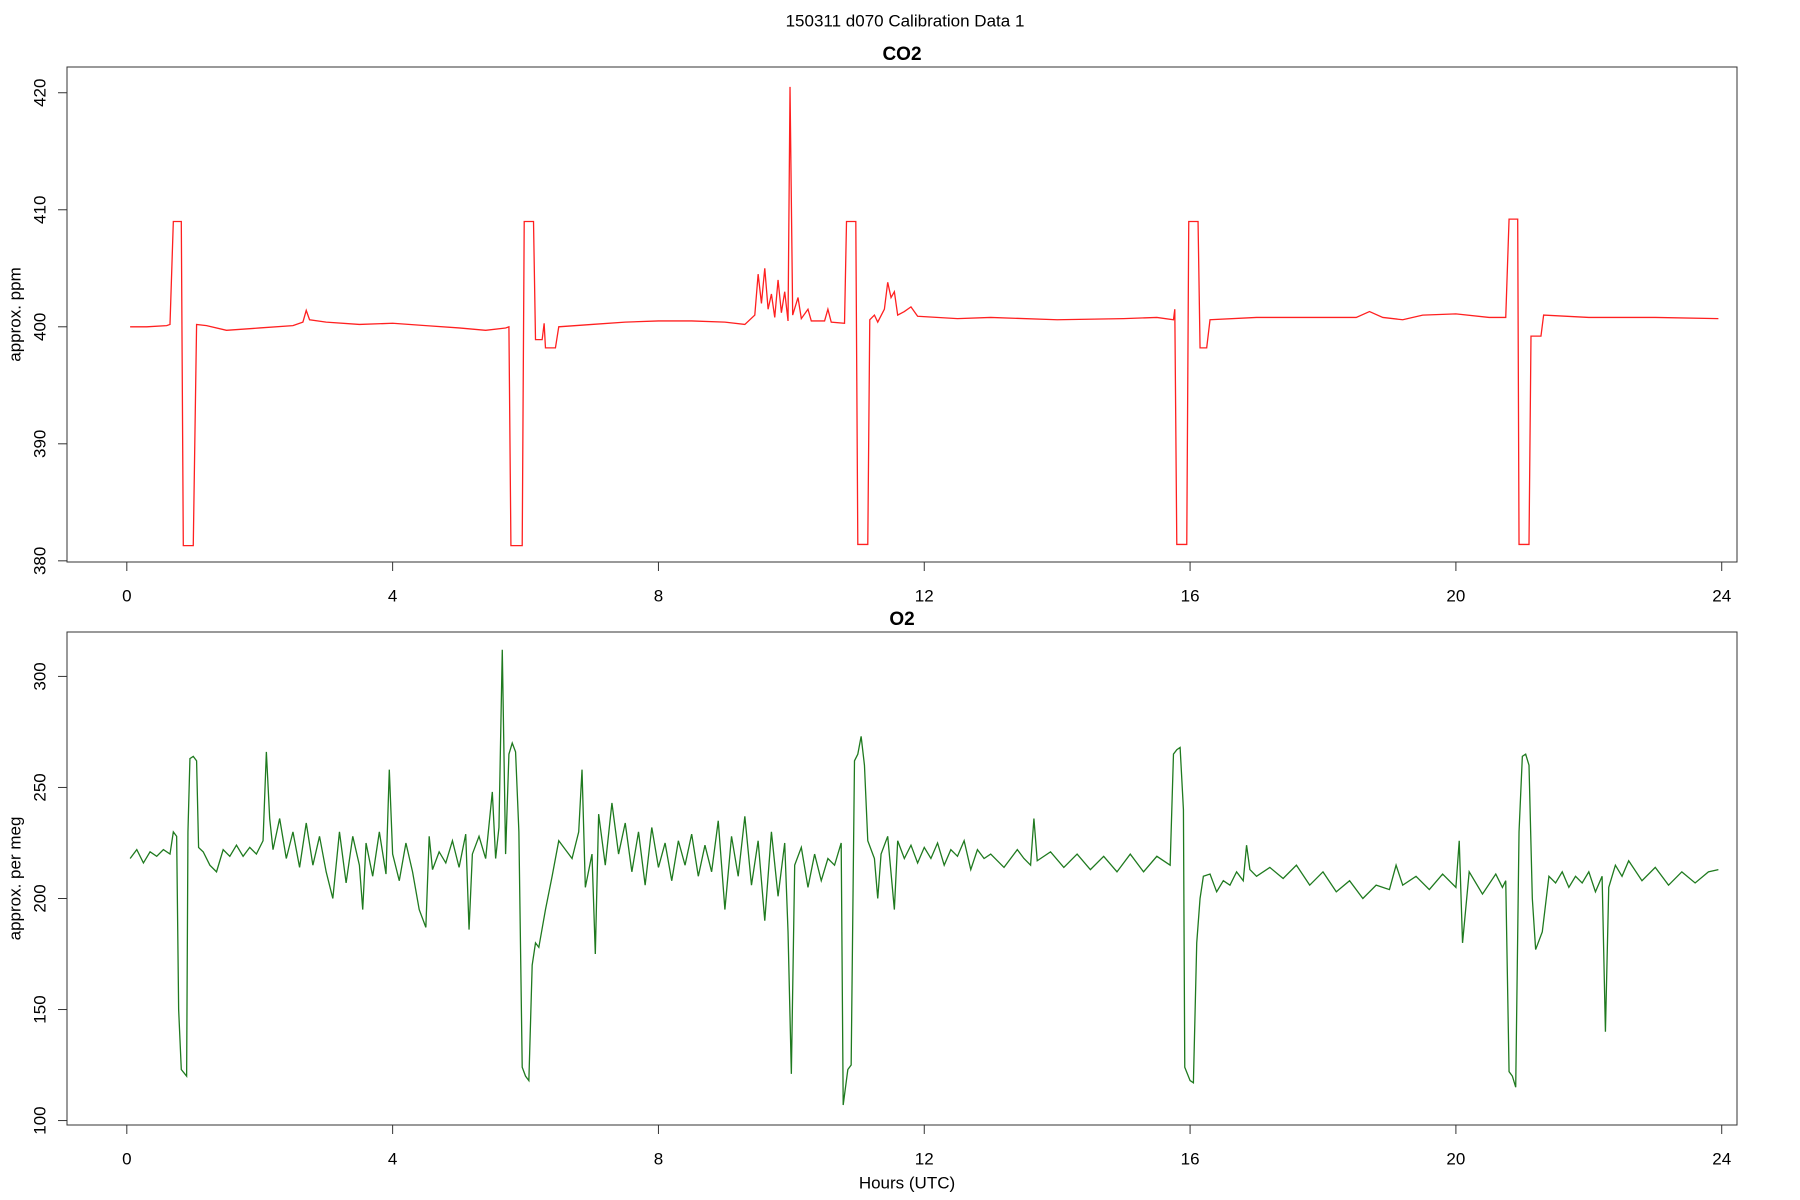  I want to click on y-tick-label: 380, so click(39, 561).